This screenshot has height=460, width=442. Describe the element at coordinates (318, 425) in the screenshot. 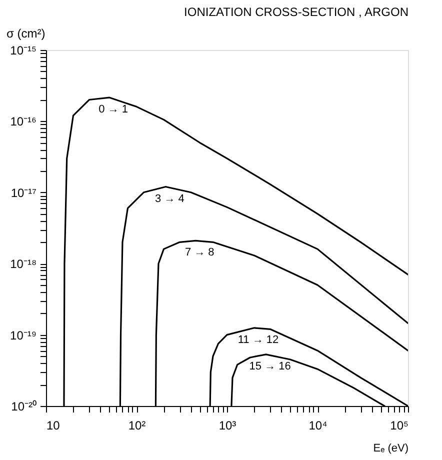

I see `x-tick-label: 10⁴` at that location.